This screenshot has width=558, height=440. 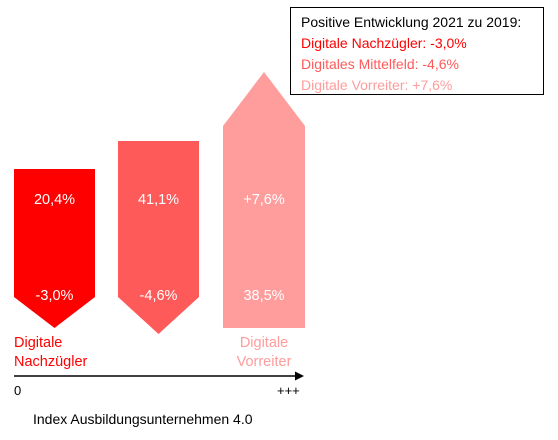 What do you see at coordinates (264, 353) in the screenshot?
I see `category-label-vorreiter: Digitale Vorreiter` at bounding box center [264, 353].